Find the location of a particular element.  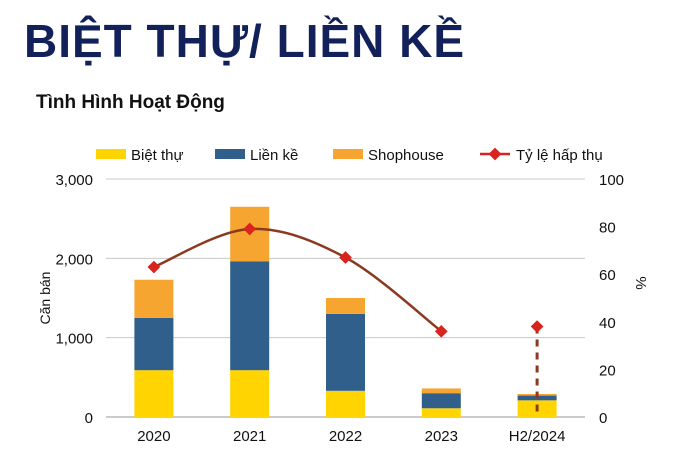

y-axis-title: Căn bán is located at coordinates (45, 298).